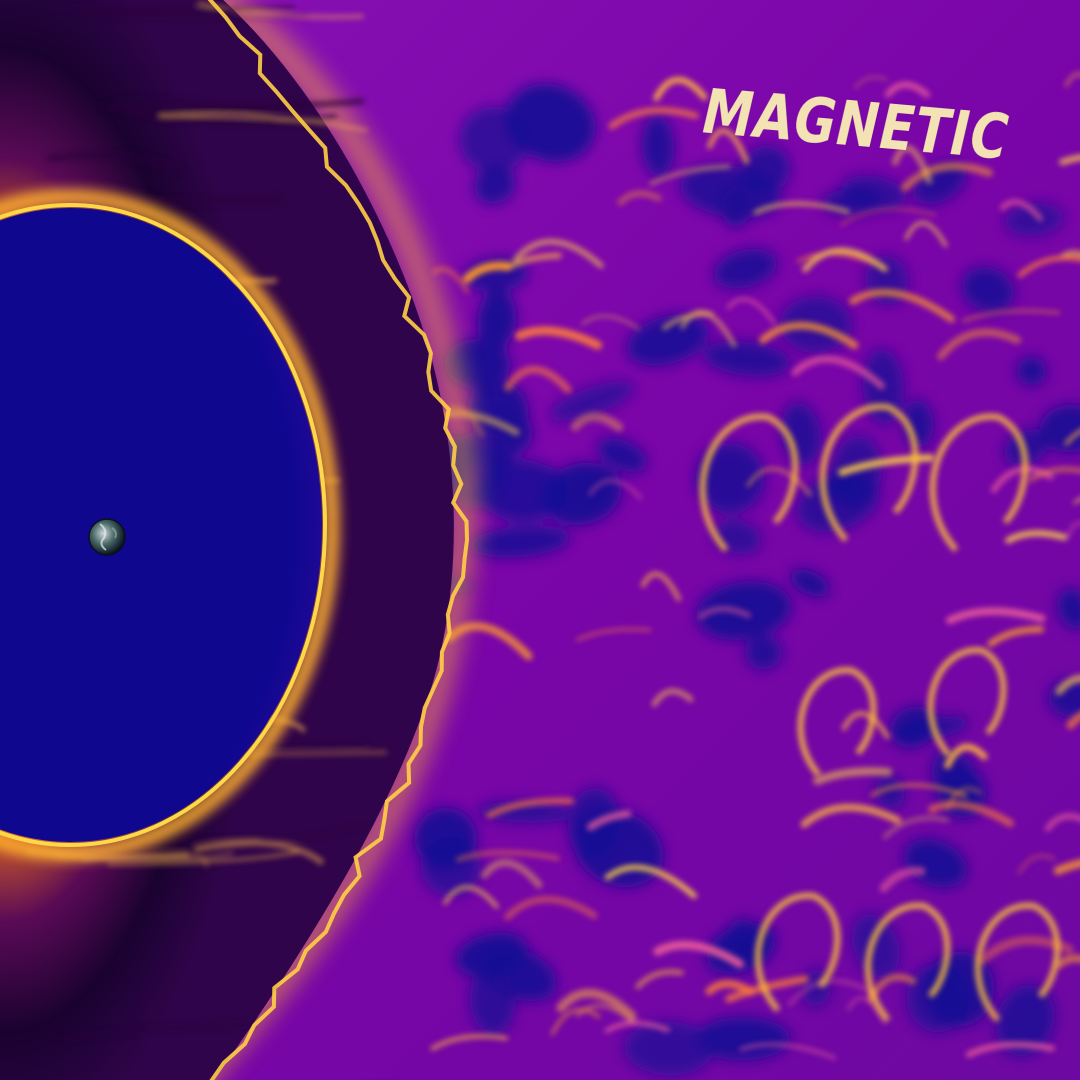 This screenshot has width=1080, height=1080. What do you see at coordinates (107, 537) in the screenshot?
I see `earth-globe-icon` at bounding box center [107, 537].